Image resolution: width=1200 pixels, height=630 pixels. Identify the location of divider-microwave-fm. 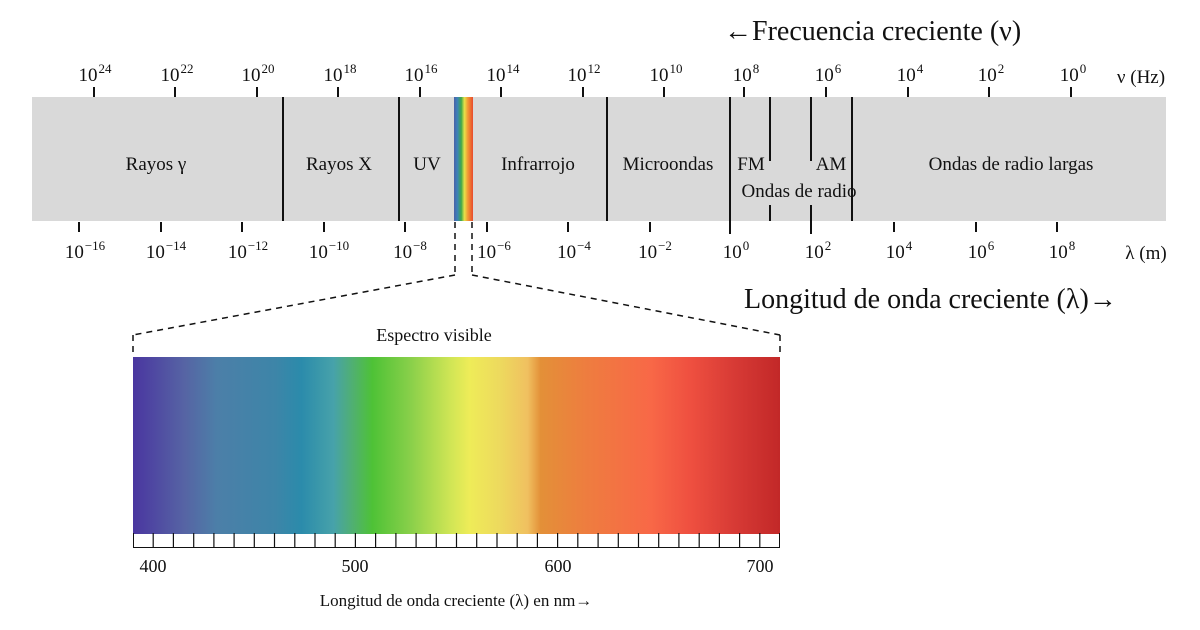
(730, 165).